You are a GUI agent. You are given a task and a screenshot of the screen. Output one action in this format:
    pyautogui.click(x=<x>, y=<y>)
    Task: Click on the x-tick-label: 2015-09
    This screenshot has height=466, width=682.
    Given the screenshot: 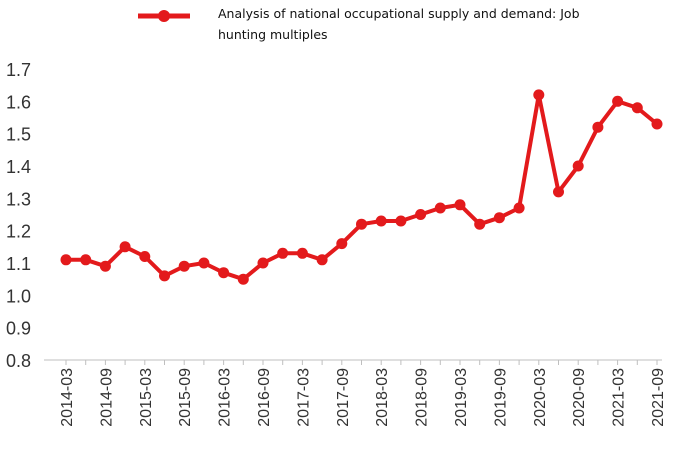 What is the action you would take?
    pyautogui.click(x=185, y=397)
    